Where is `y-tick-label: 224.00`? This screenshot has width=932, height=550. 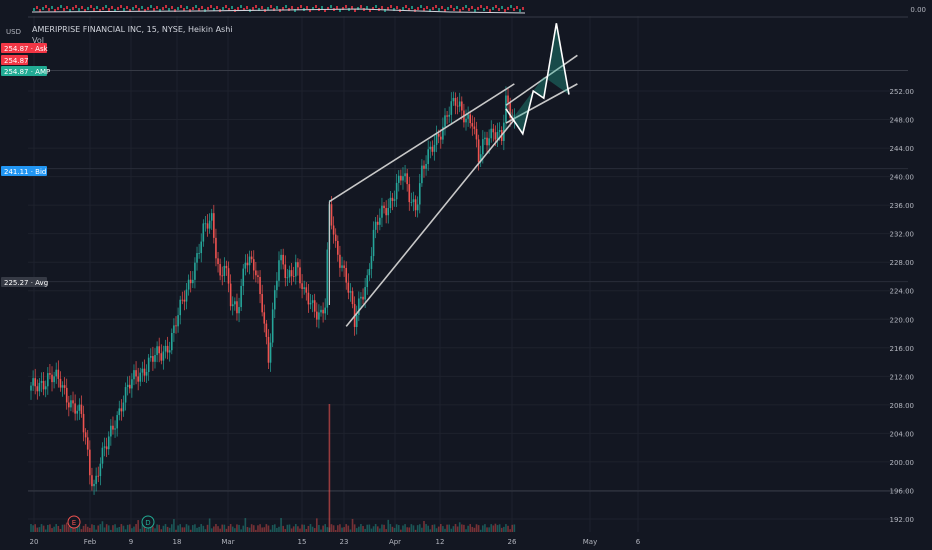 y-tick-label: 224.00 is located at coordinates (902, 292).